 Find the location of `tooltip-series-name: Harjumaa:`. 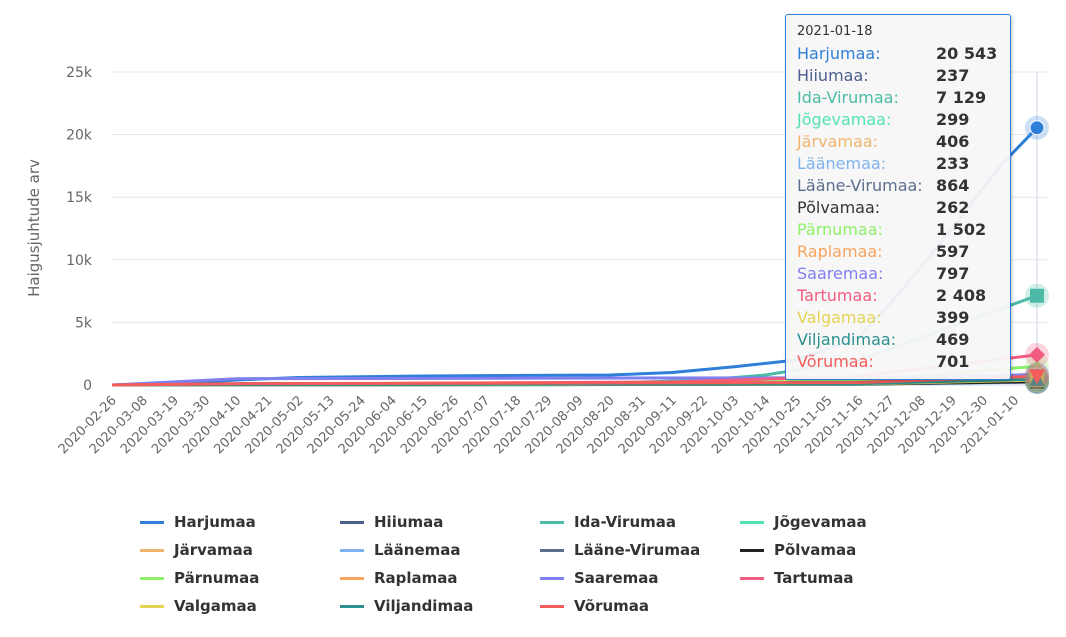

tooltip-series-name: Harjumaa: is located at coordinates (839, 53).